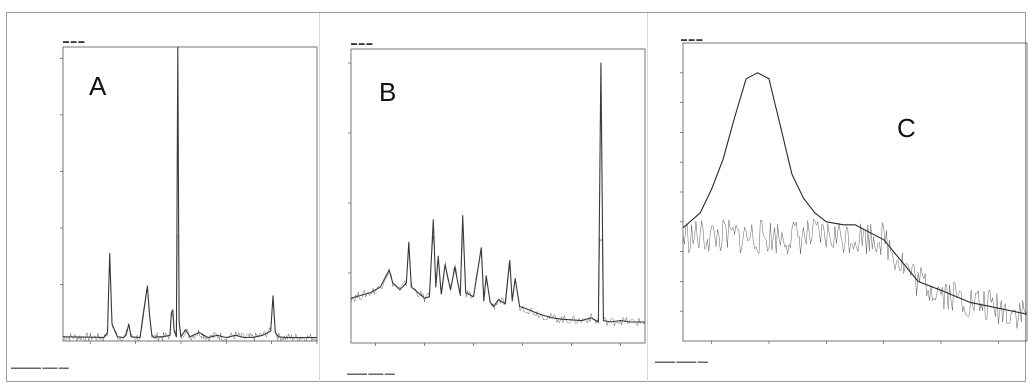  I want to click on panel-a-letter: A, so click(98, 86).